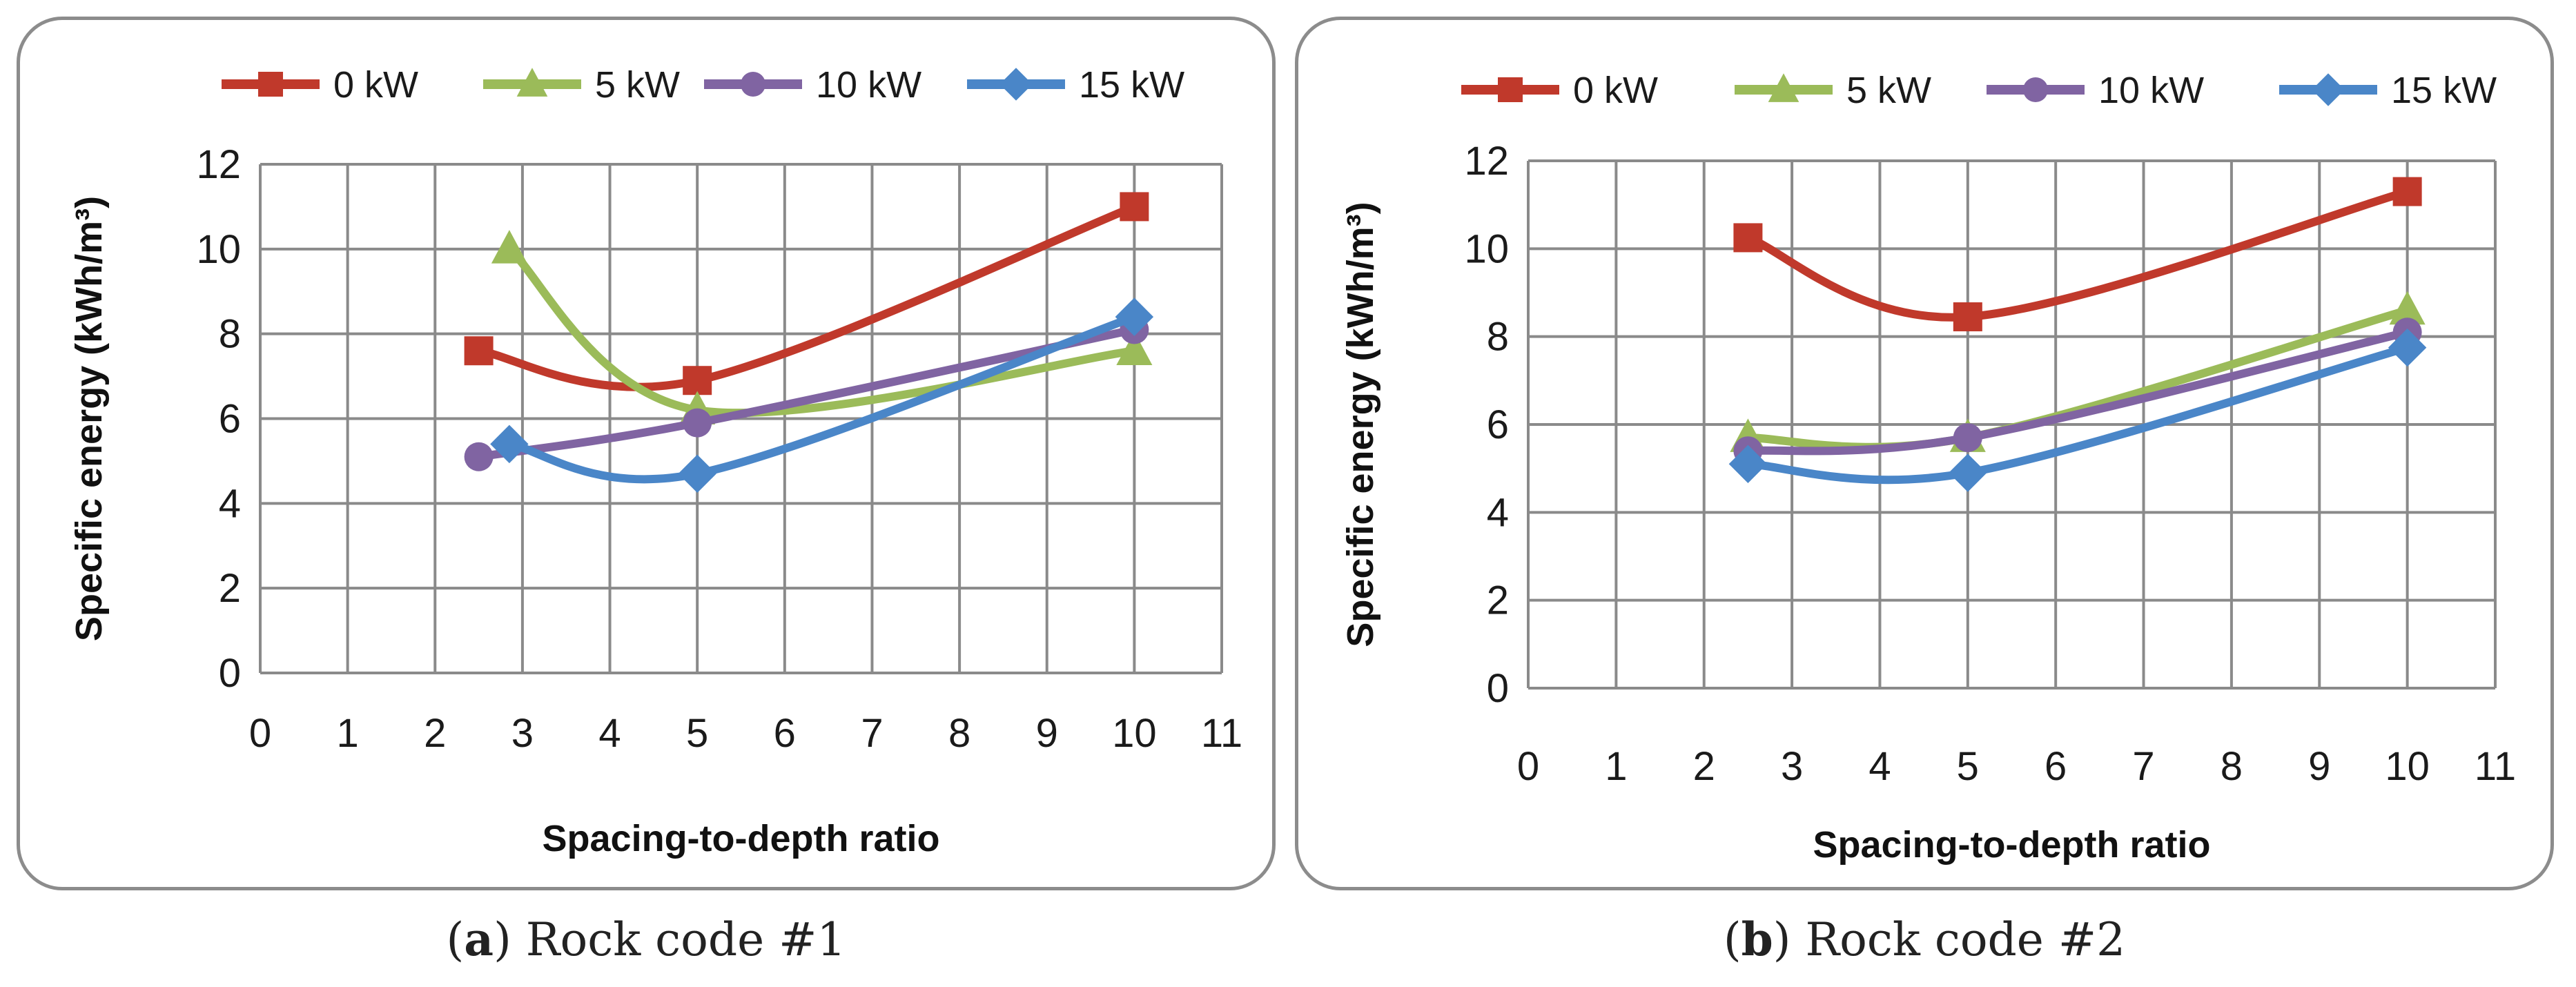  I want to click on chart-a-x-axis-title: Spacing-to-depth ratio, so click(741, 838).